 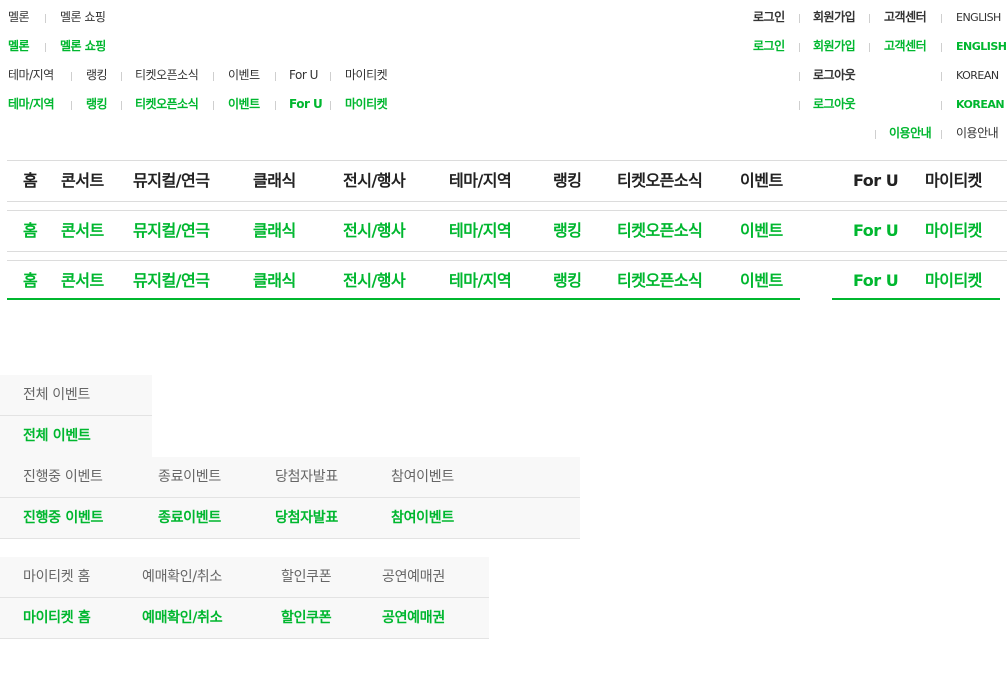 What do you see at coordinates (761, 280) in the screenshot?
I see `gnb-event-active: 이벤트` at bounding box center [761, 280].